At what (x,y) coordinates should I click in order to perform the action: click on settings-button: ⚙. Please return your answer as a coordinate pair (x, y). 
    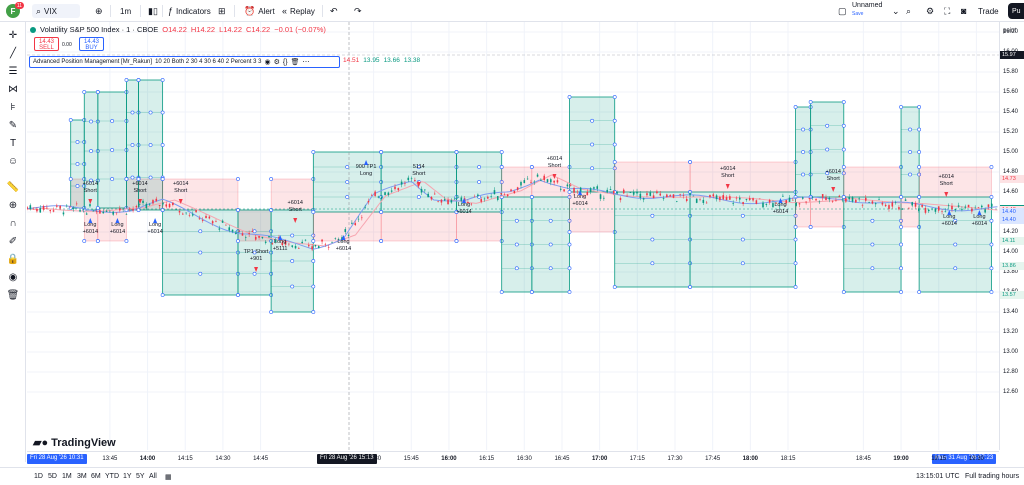
    Looking at the image, I should click on (930, 11).